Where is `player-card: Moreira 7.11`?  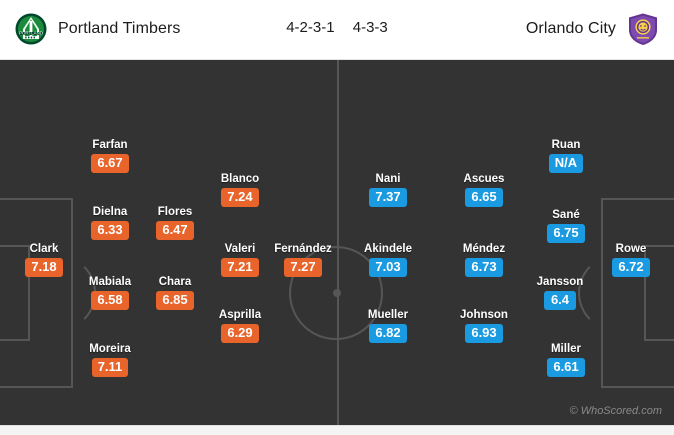 player-card: Moreira 7.11 is located at coordinates (110, 359).